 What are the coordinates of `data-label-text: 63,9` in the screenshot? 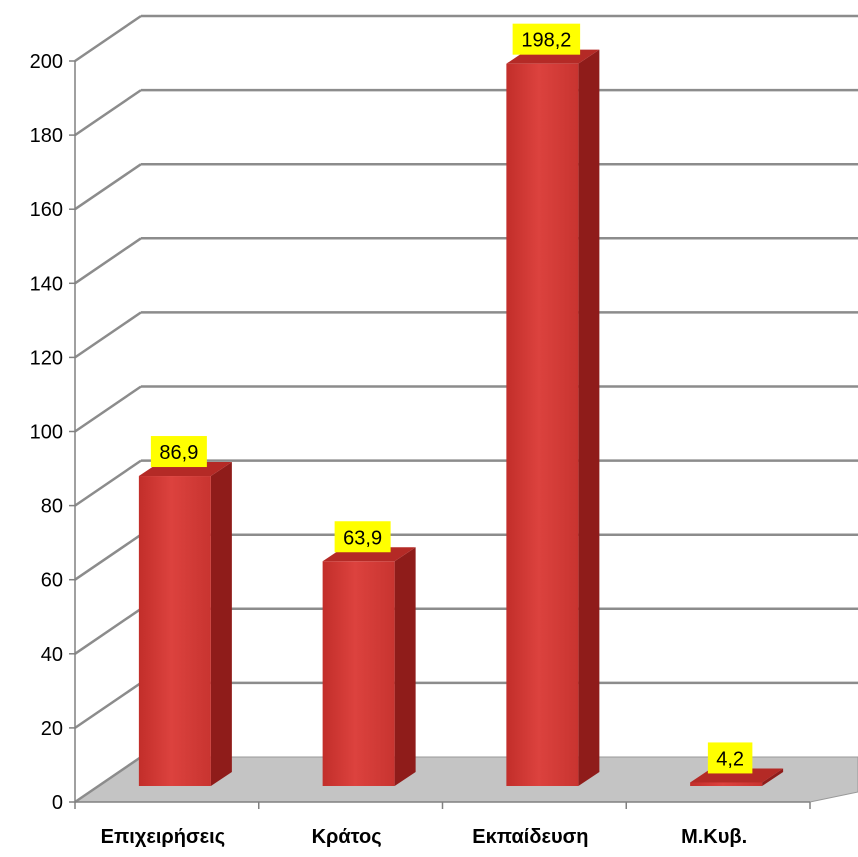 It's located at (362, 538).